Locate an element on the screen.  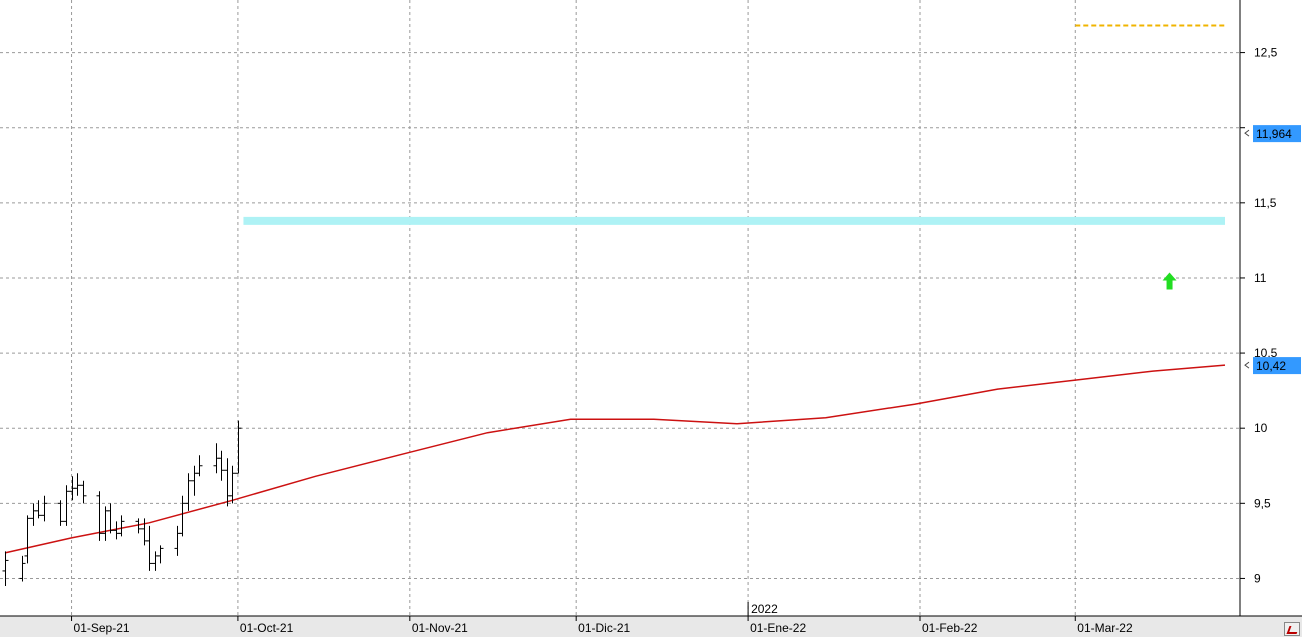
x-axis-strip is located at coordinates (651, 626).